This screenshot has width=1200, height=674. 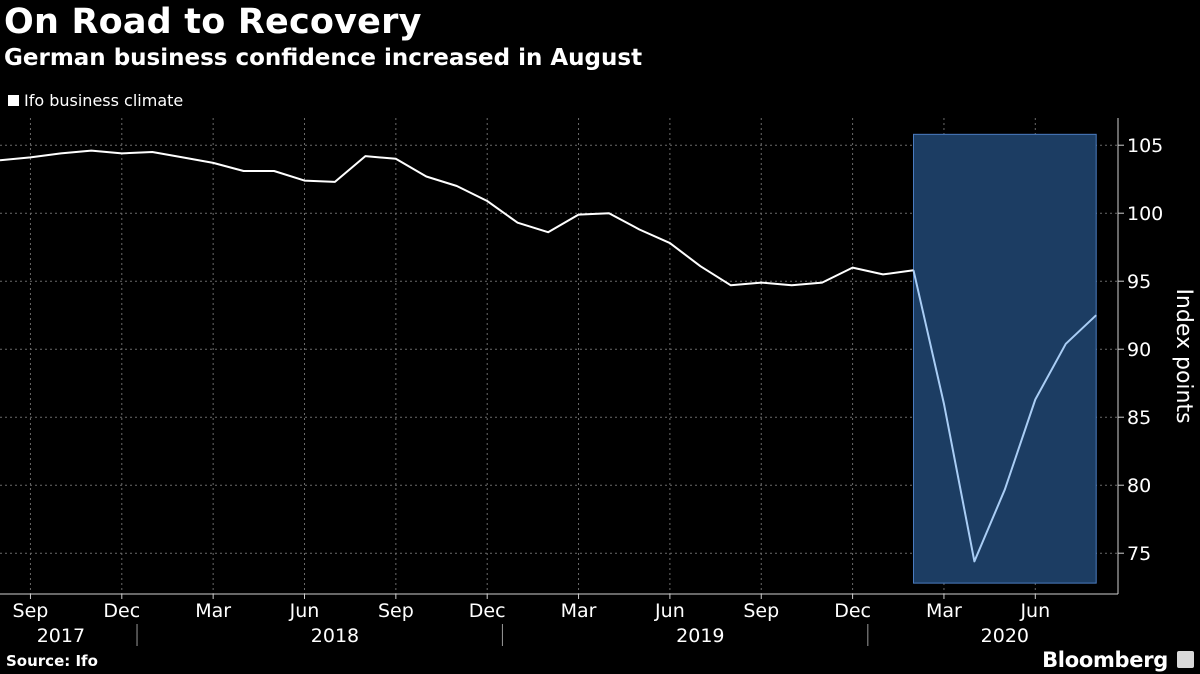 What do you see at coordinates (1105, 660) in the screenshot?
I see `brand-logo: Bloomberg` at bounding box center [1105, 660].